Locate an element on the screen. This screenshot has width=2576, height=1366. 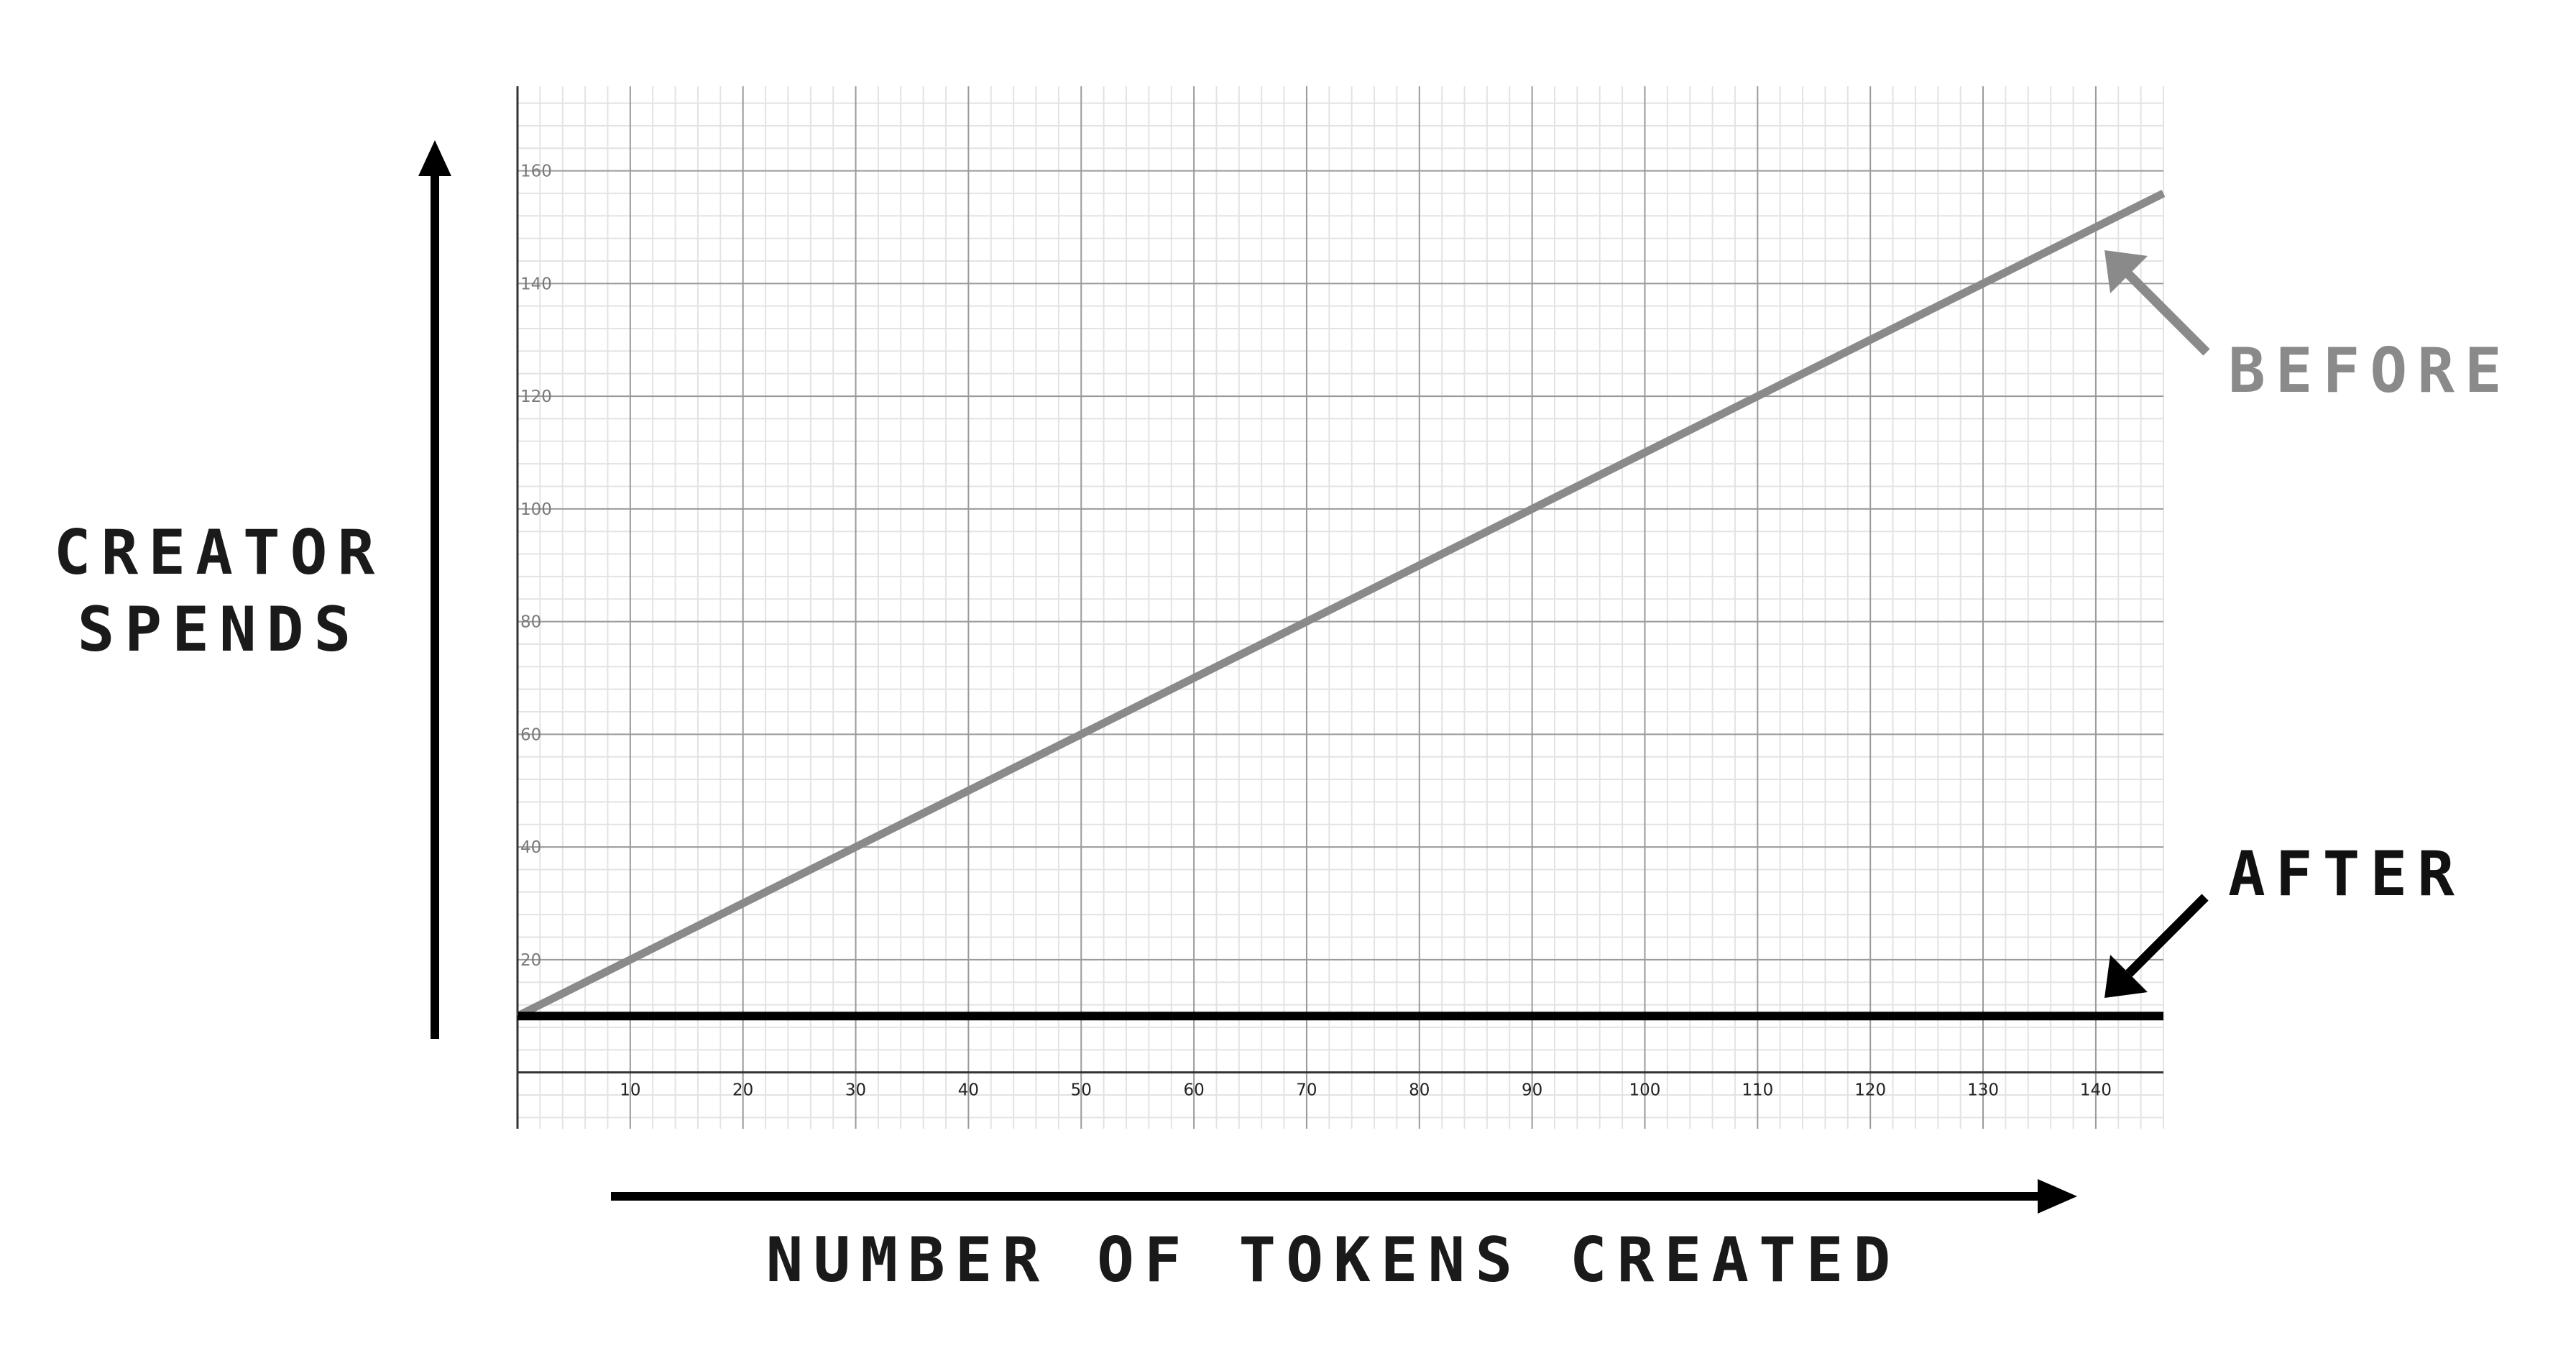
y-tick-labels: 20 40 60 80 100 120 140 160 is located at coordinates (536, 566).